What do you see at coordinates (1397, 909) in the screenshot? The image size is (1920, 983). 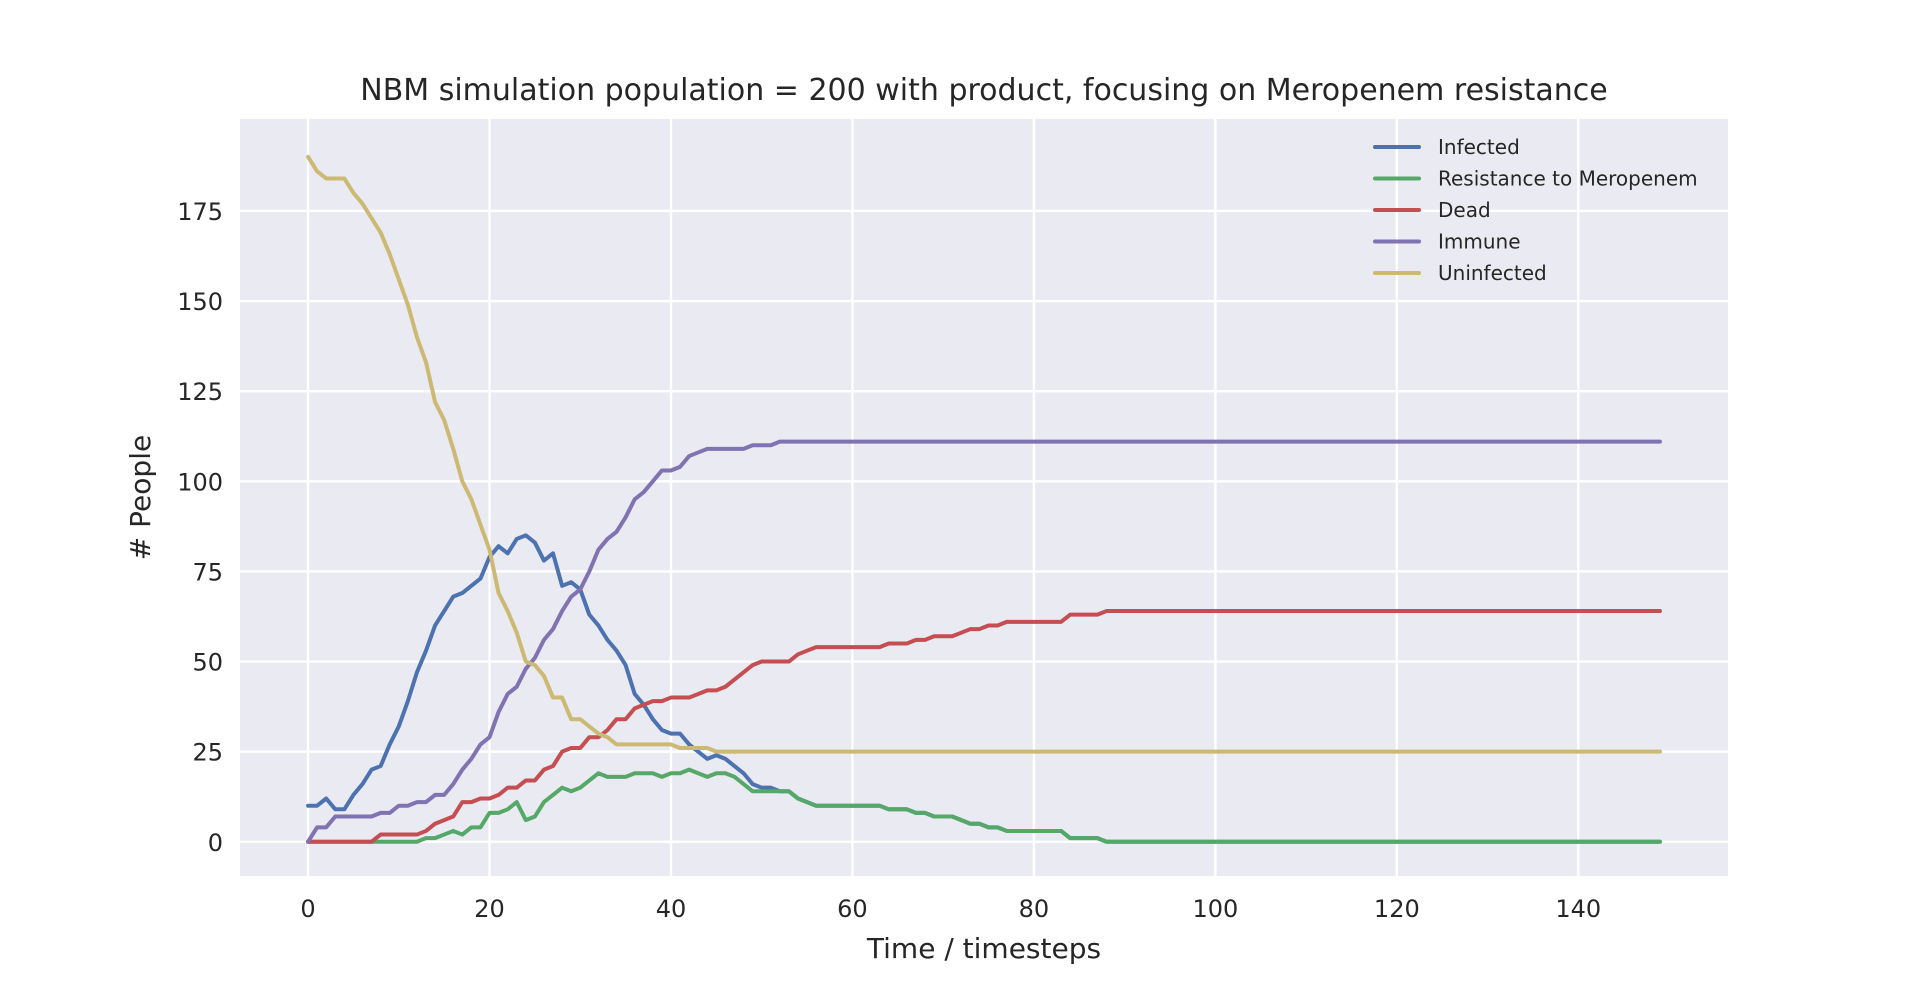 I see `x-tick-label: 120` at bounding box center [1397, 909].